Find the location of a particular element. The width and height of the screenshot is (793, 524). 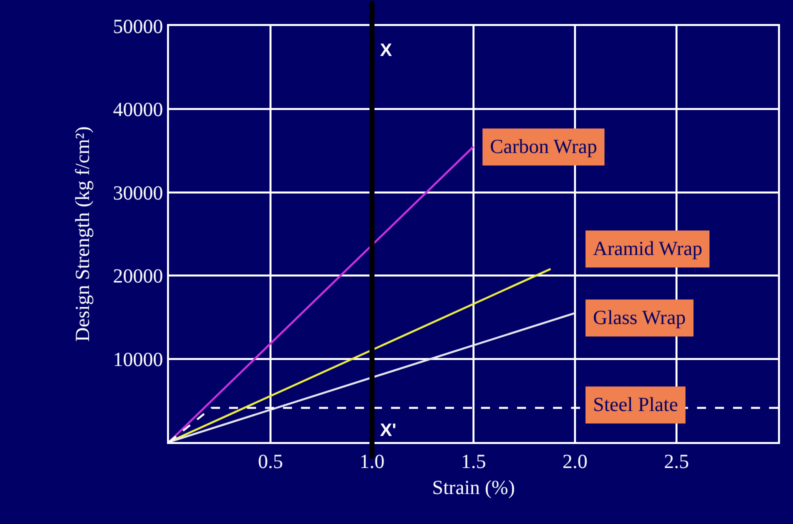

x-tick-label: 2.0 is located at coordinates (575, 462).